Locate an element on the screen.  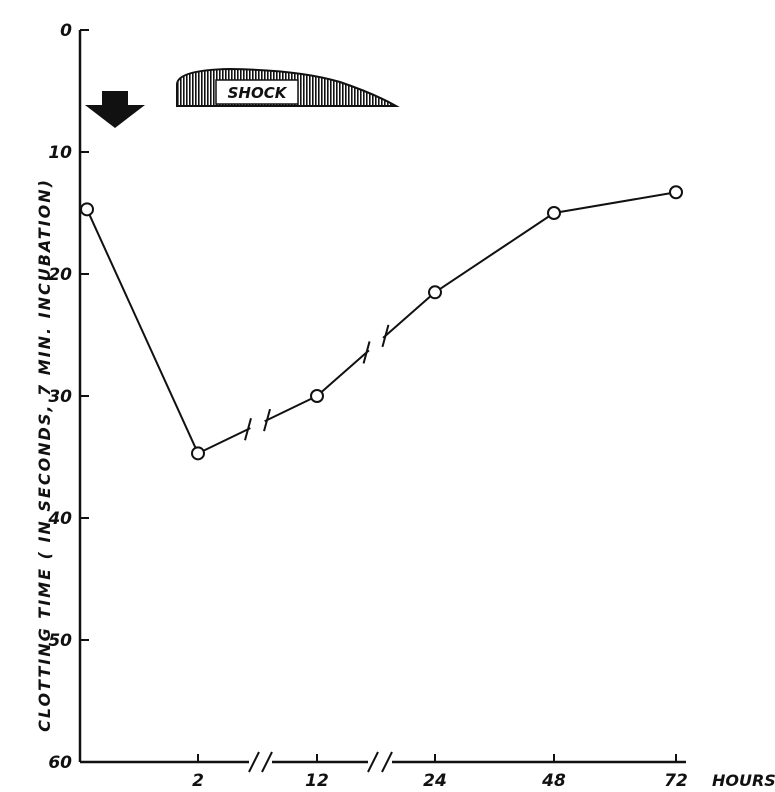
y-tick-label: 40 is located at coordinates (59, 519).